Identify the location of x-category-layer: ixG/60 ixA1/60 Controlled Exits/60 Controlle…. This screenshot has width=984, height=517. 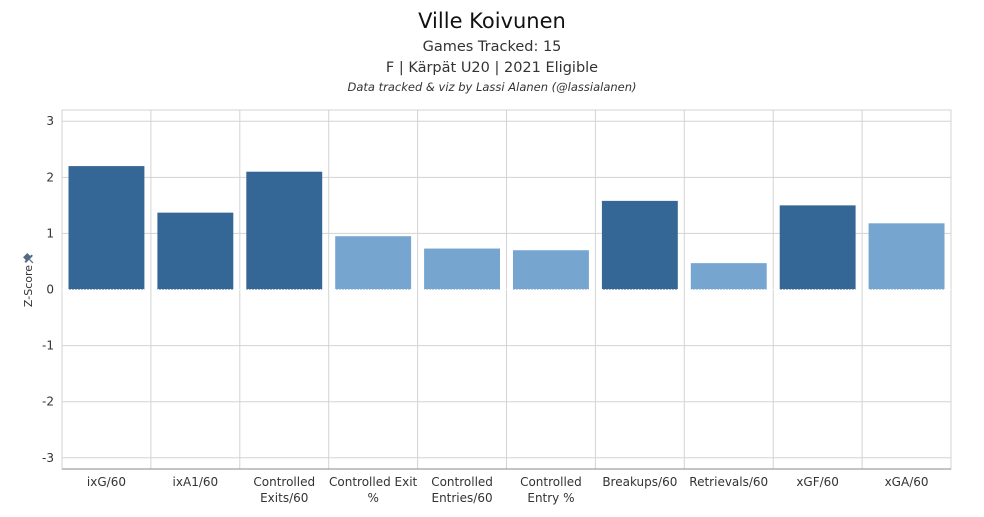
(508, 490).